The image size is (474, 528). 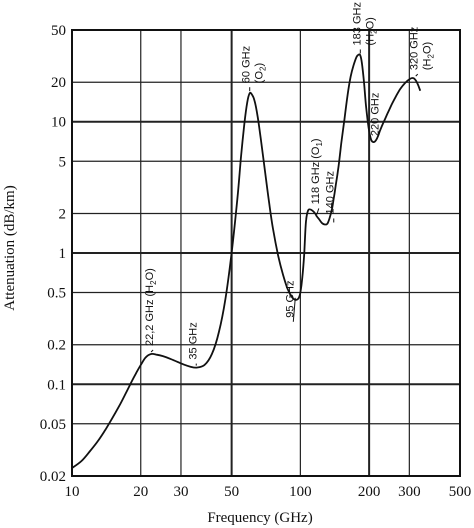 What do you see at coordinates (140, 492) in the screenshot?
I see `x-tick-label: 20` at bounding box center [140, 492].